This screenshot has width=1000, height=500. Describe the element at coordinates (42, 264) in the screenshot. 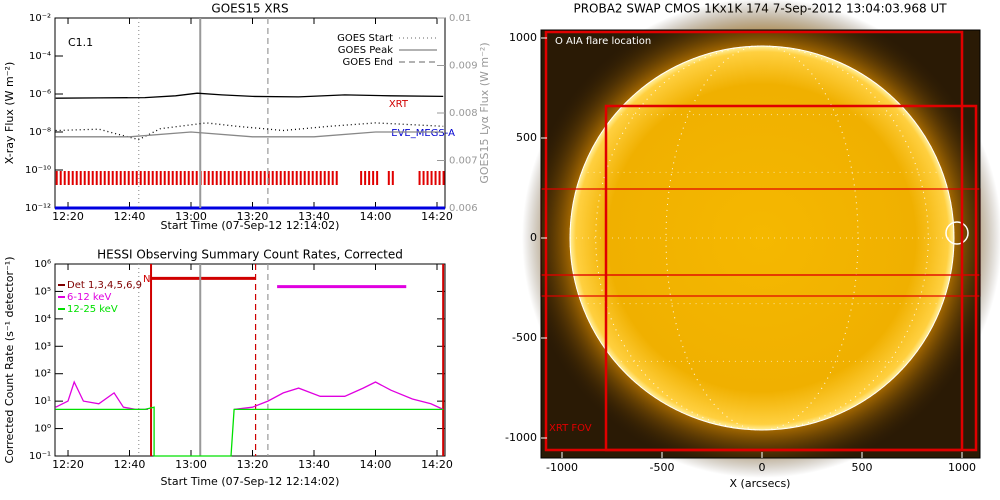

I see `y-tick-label: 10⁶` at that location.